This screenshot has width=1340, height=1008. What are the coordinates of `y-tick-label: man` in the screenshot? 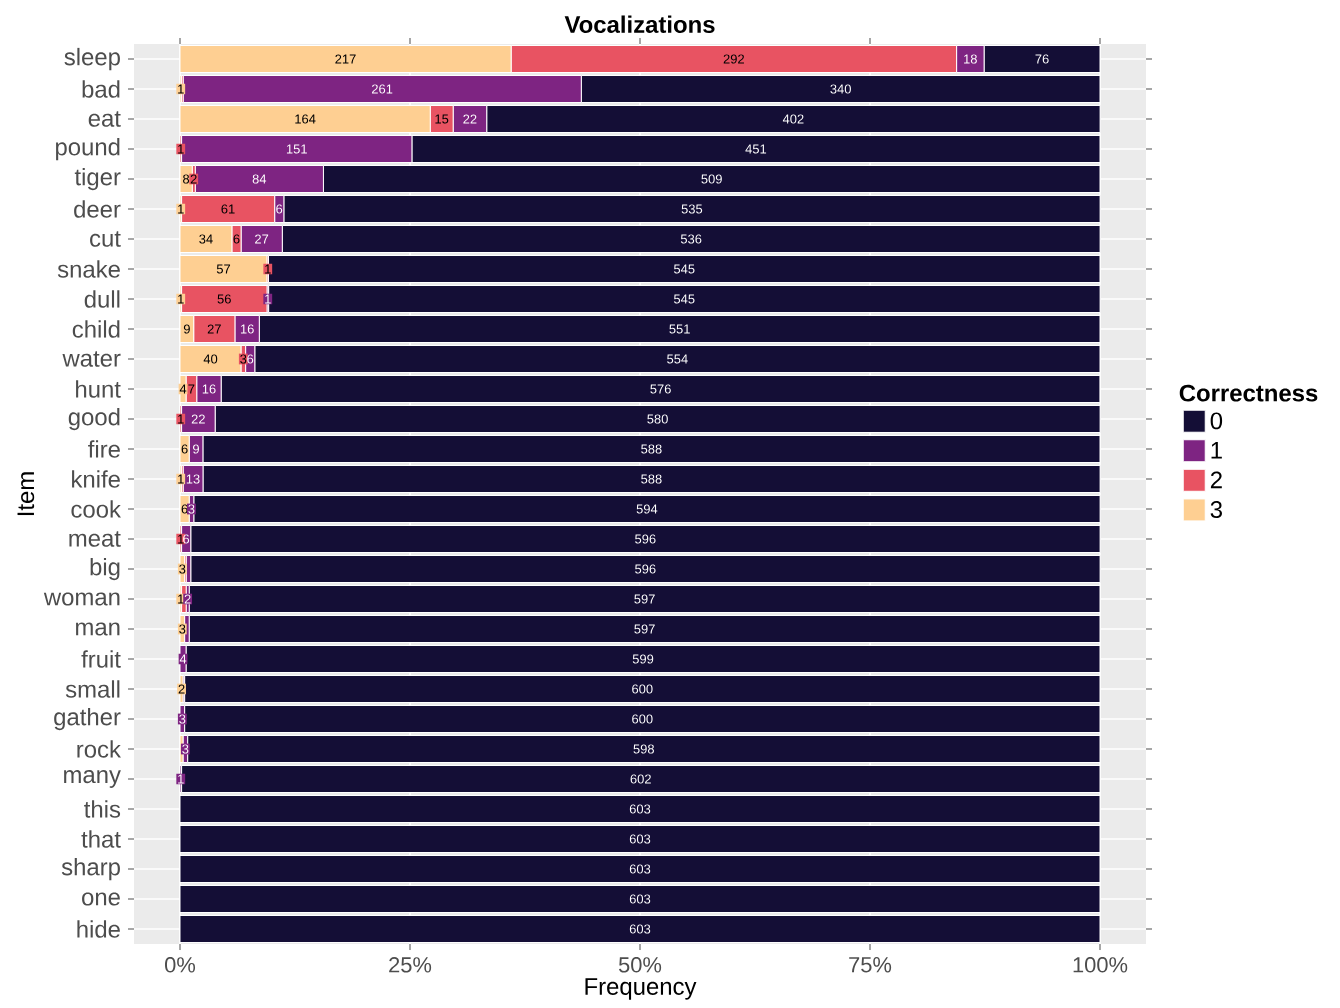 It's located at (98, 629).